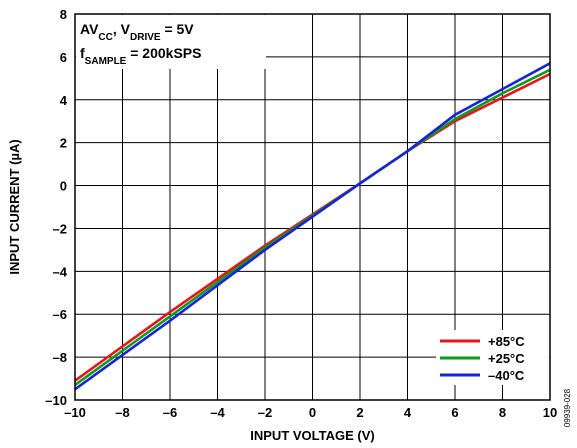  Describe the element at coordinates (56, 400) in the screenshot. I see `y-tick-label: –10` at that location.